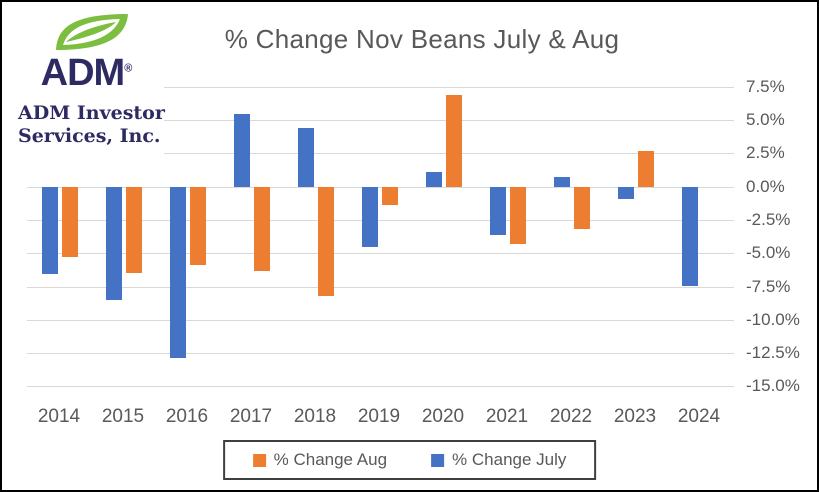 This screenshot has width=819, height=492. Describe the element at coordinates (409, 460) in the screenshot. I see `chart-legend: % Change Aug % Change July` at that location.